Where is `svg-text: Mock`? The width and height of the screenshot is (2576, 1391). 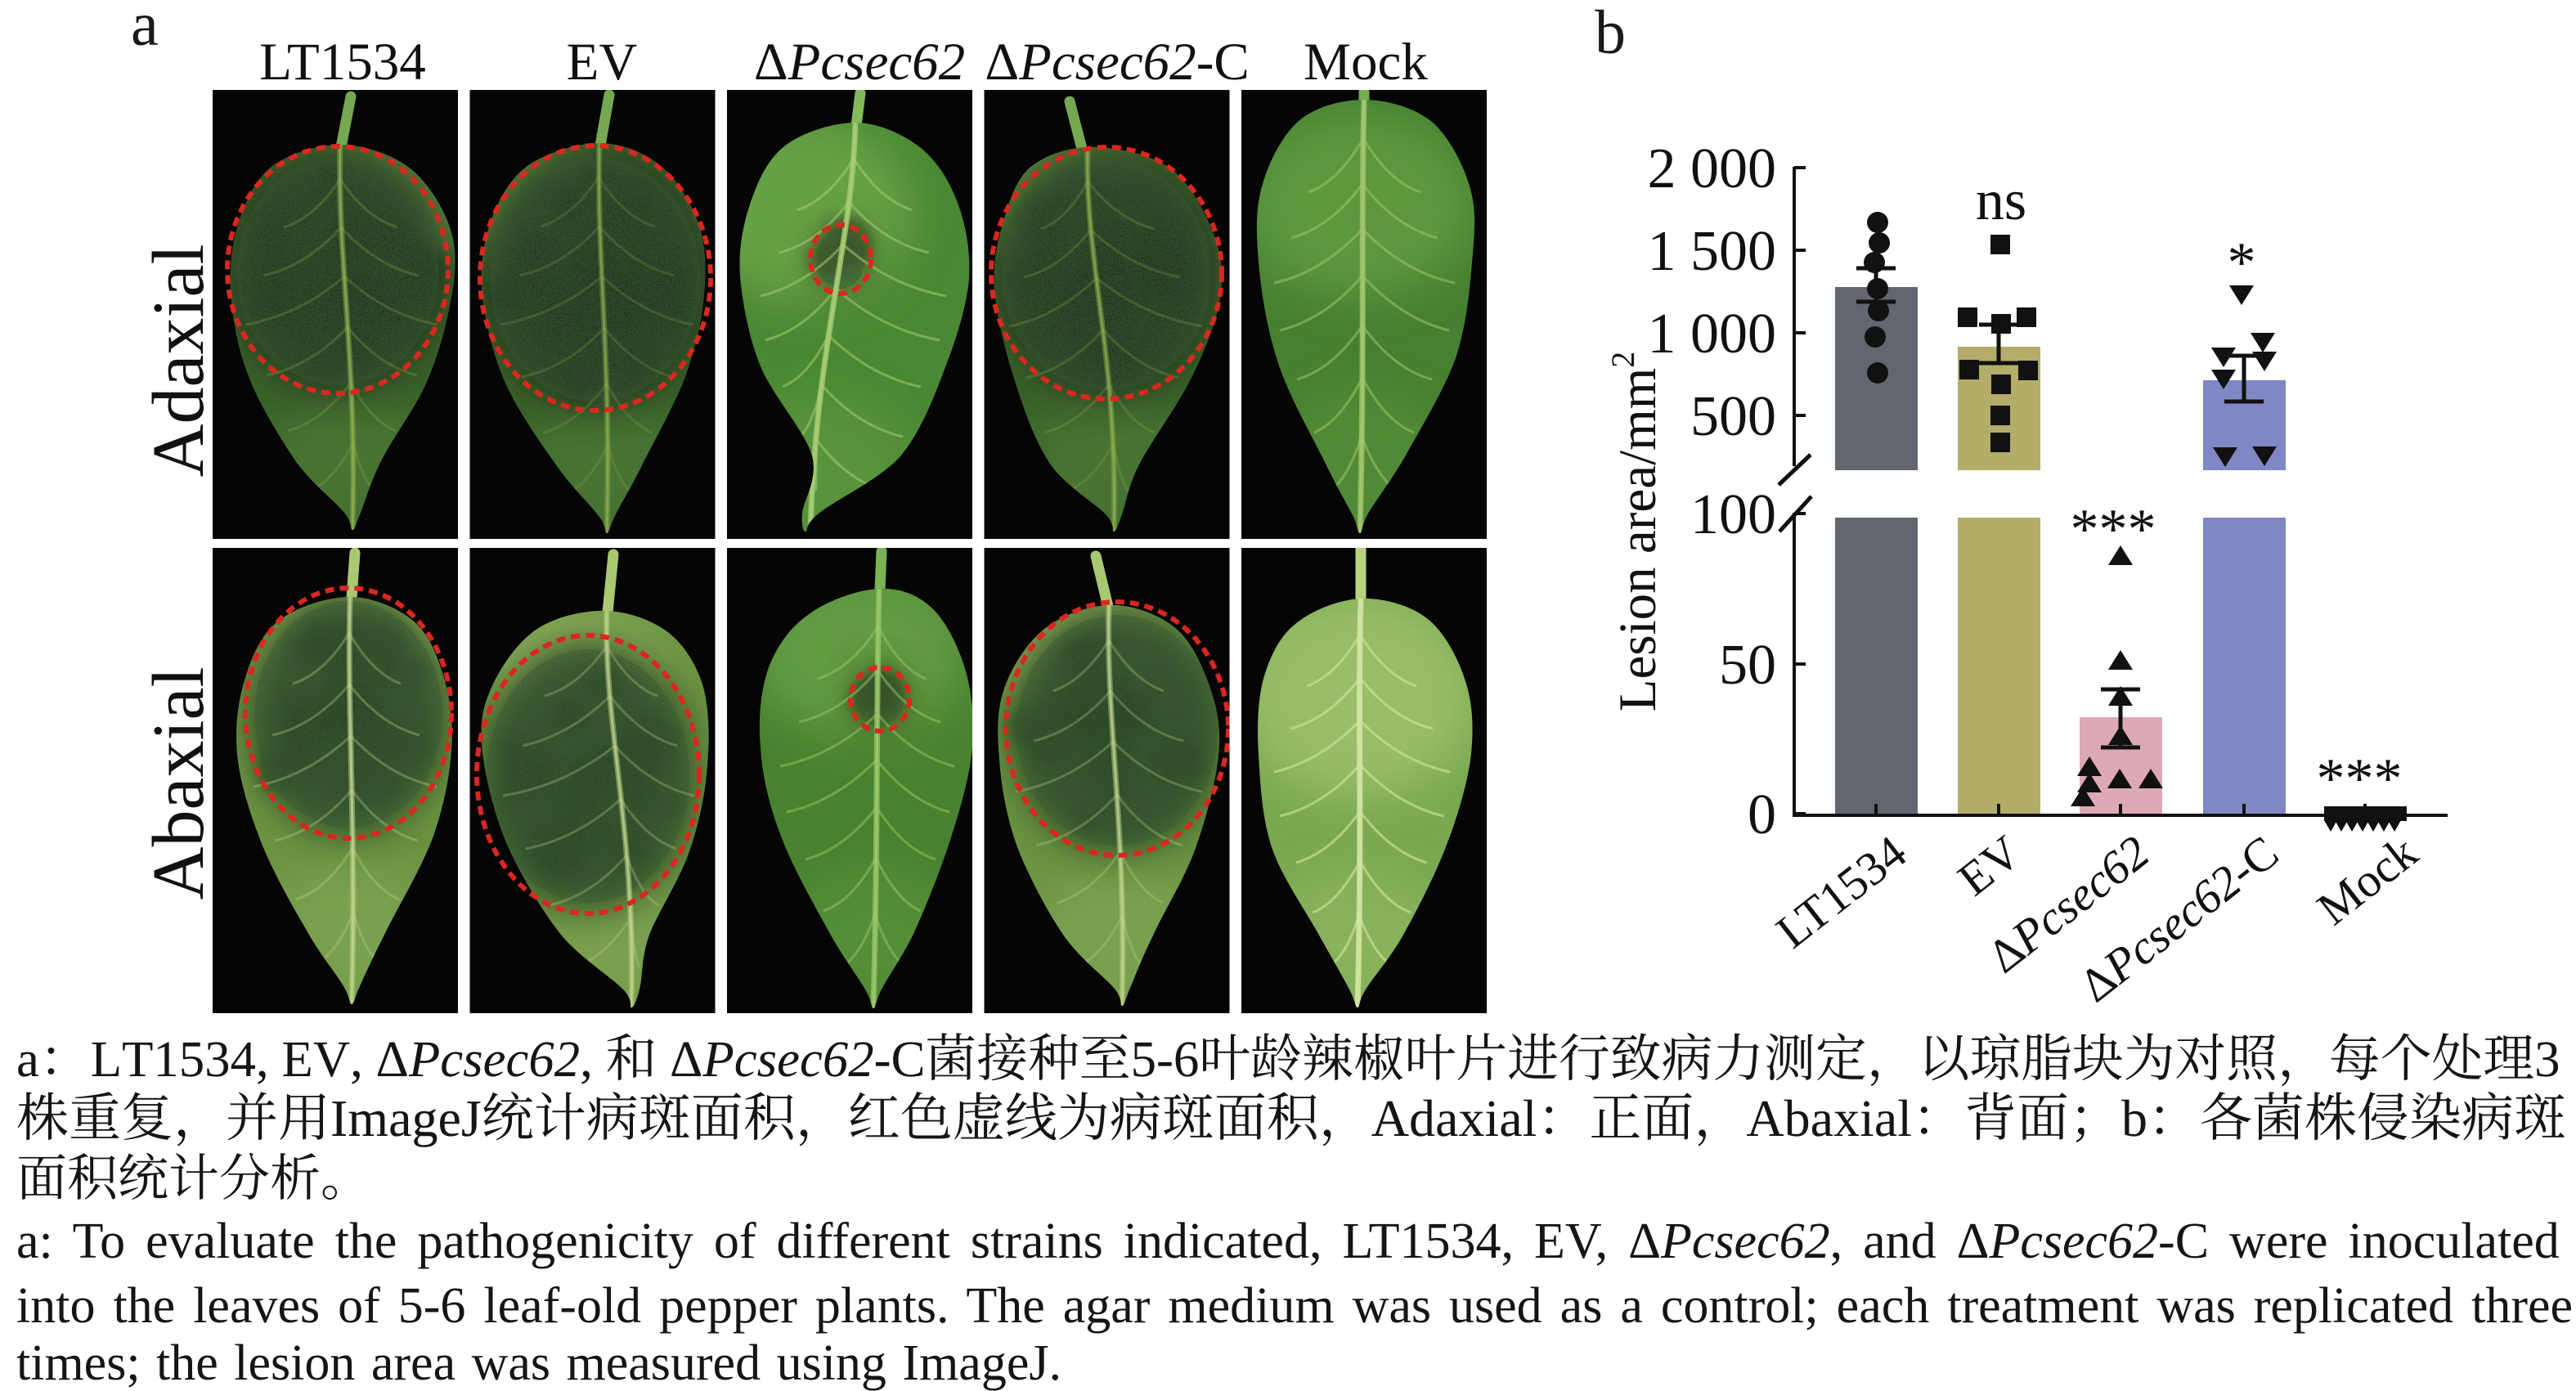
svg-text: Mock is located at coordinates (1366, 62).